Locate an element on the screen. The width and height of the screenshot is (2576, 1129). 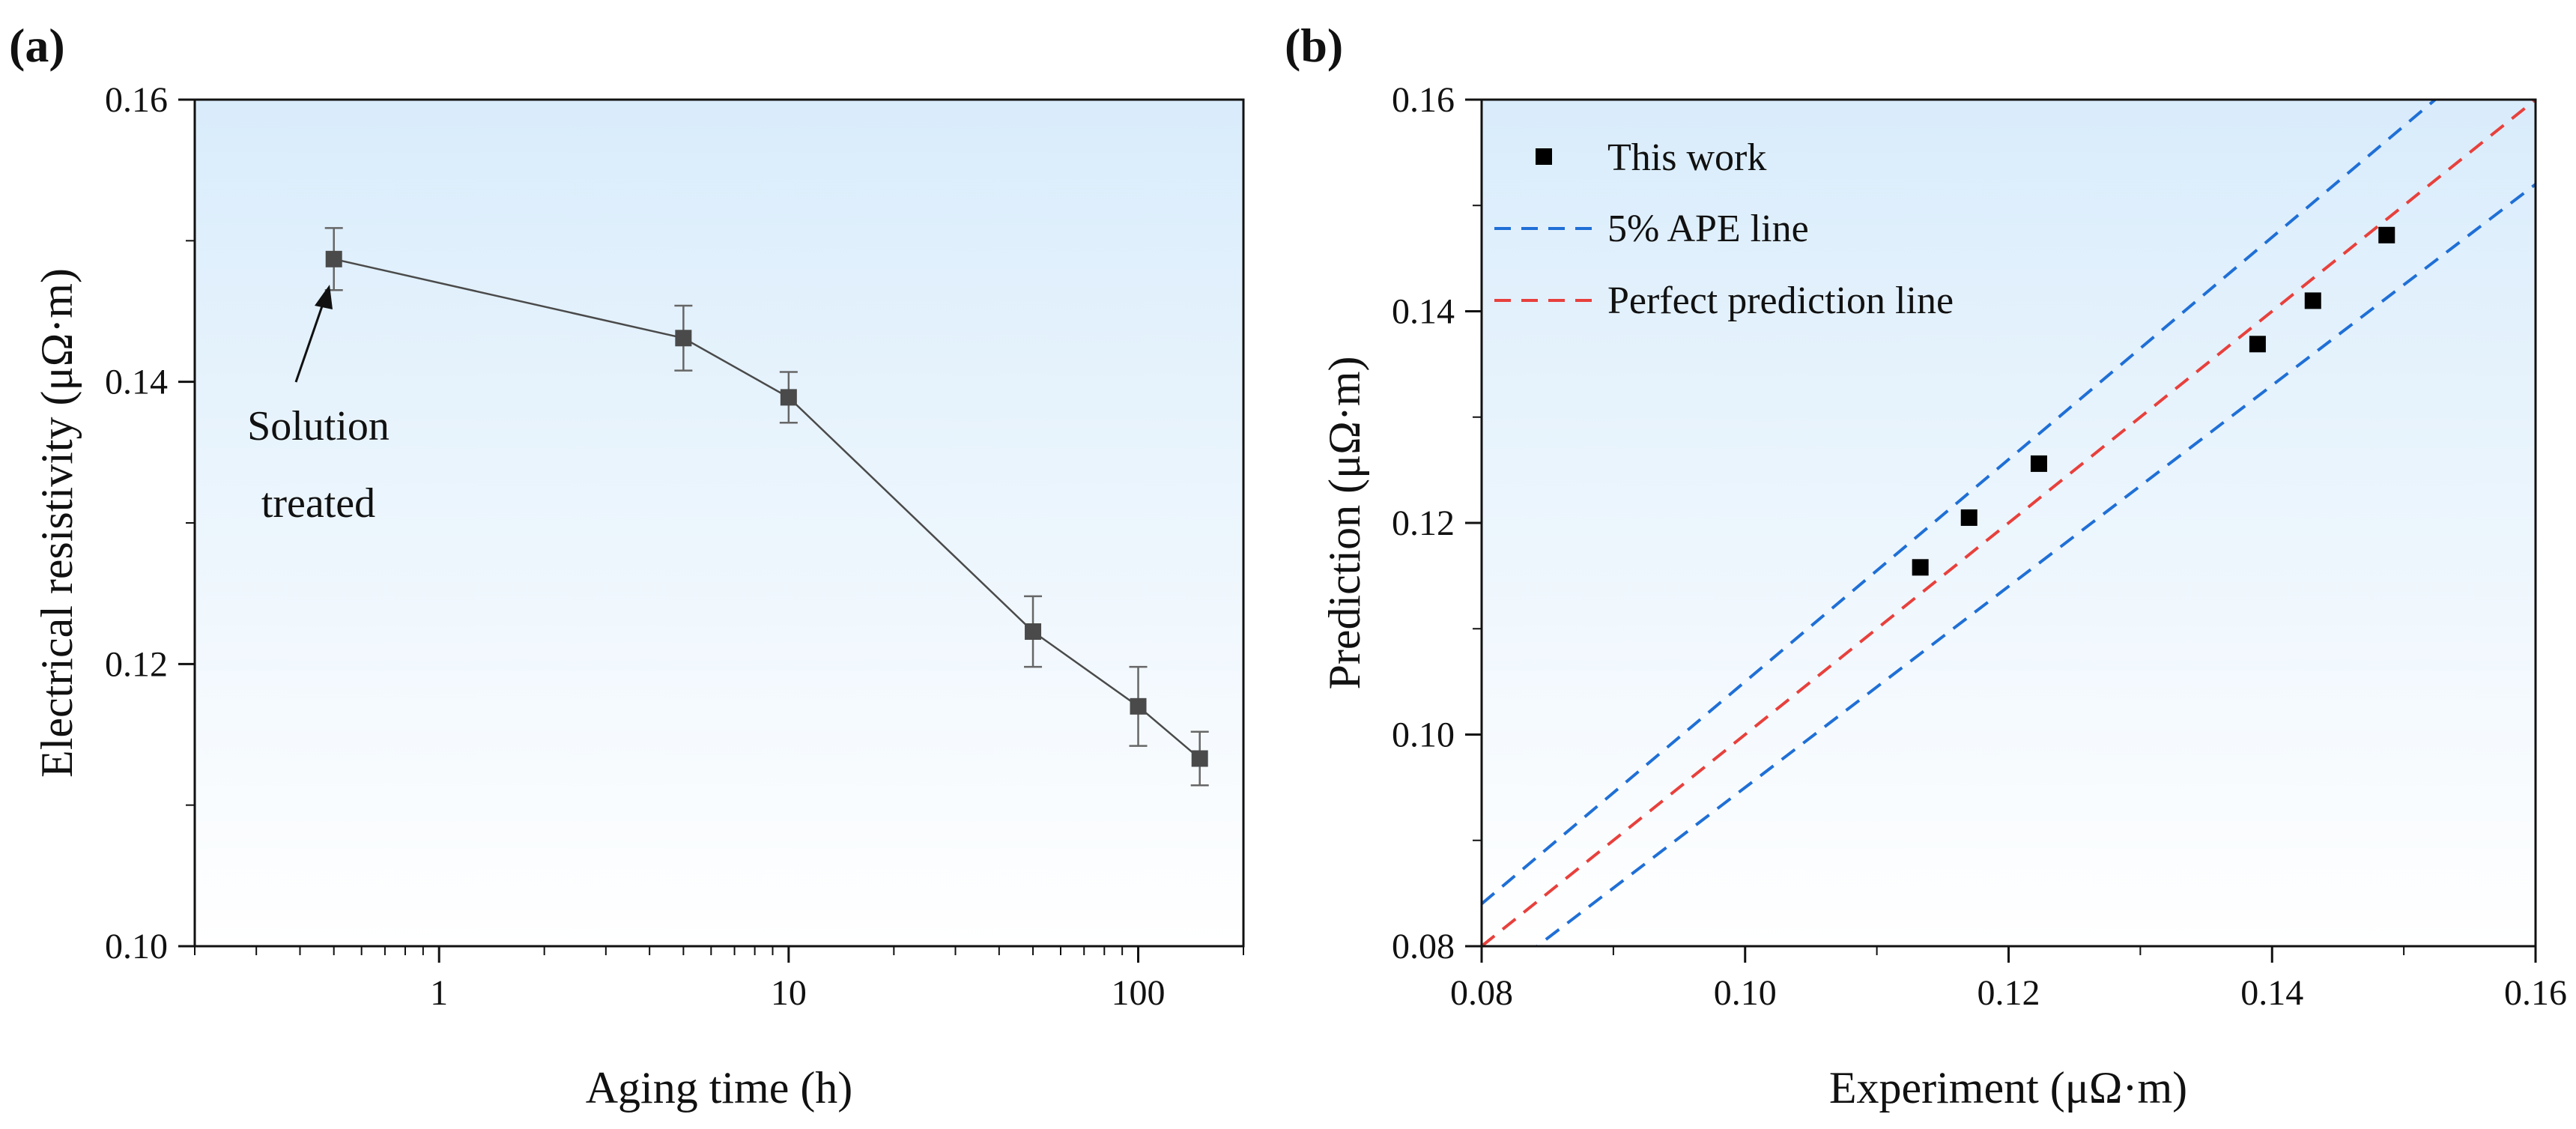
panel-label-a: (a) is located at coordinates (37, 45).